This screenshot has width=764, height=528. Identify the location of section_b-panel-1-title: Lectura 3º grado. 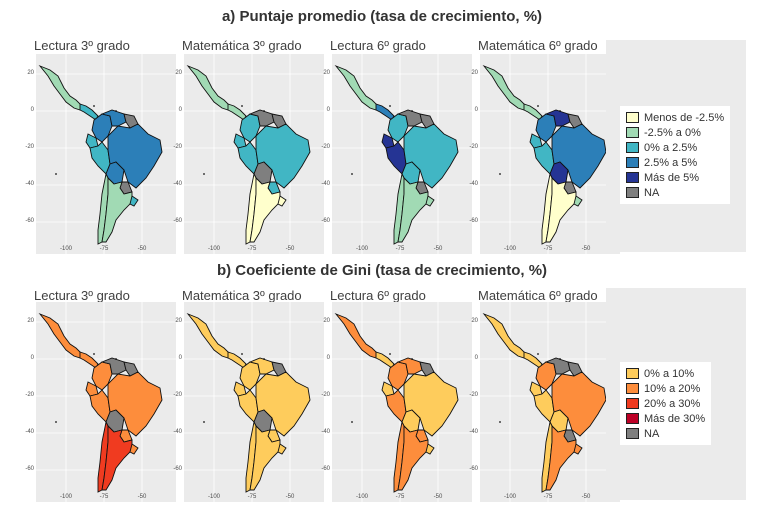
(82, 295).